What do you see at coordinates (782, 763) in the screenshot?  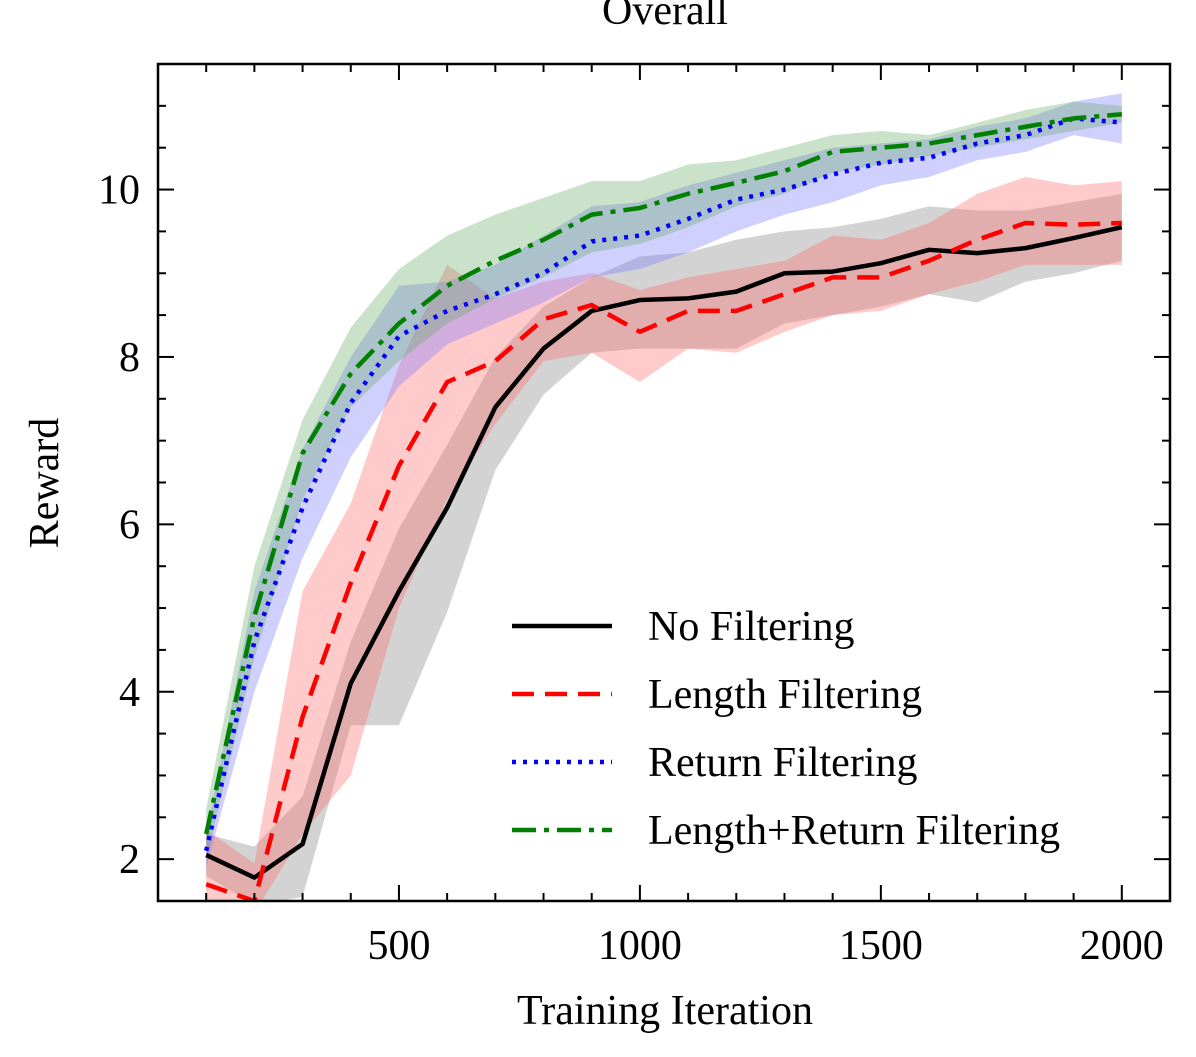 I see `legend-label-2: Return Filtering` at bounding box center [782, 763].